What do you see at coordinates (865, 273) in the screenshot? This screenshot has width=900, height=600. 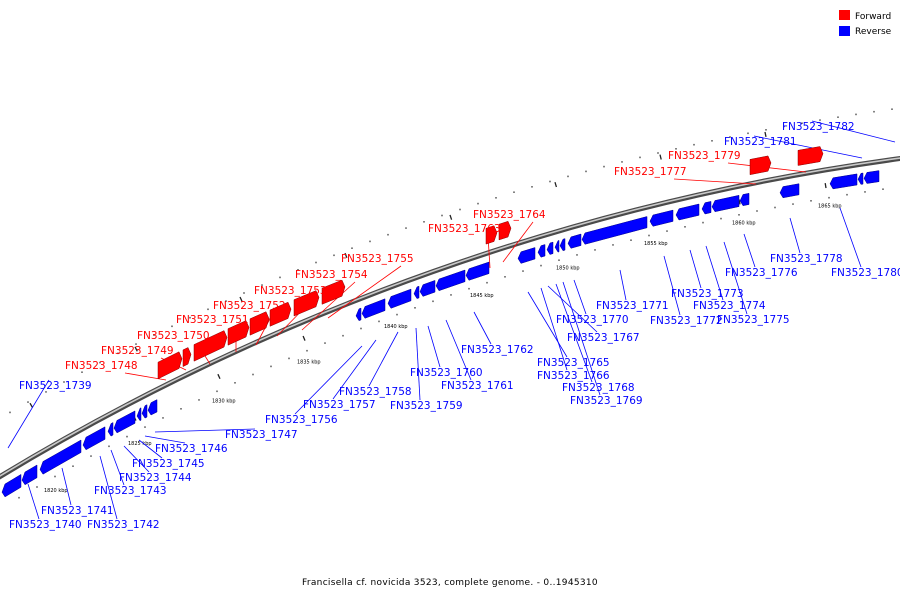 I see `gene-label-fn3523-1780: FN3523_1780` at bounding box center [865, 273].